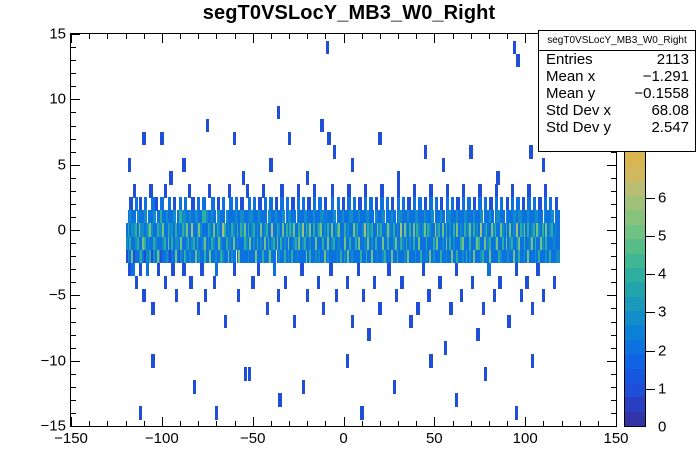 Image resolution: width=698 pixels, height=476 pixels. What do you see at coordinates (562, 423) in the screenshot?
I see `x-axis-minor-tick` at bounding box center [562, 423].